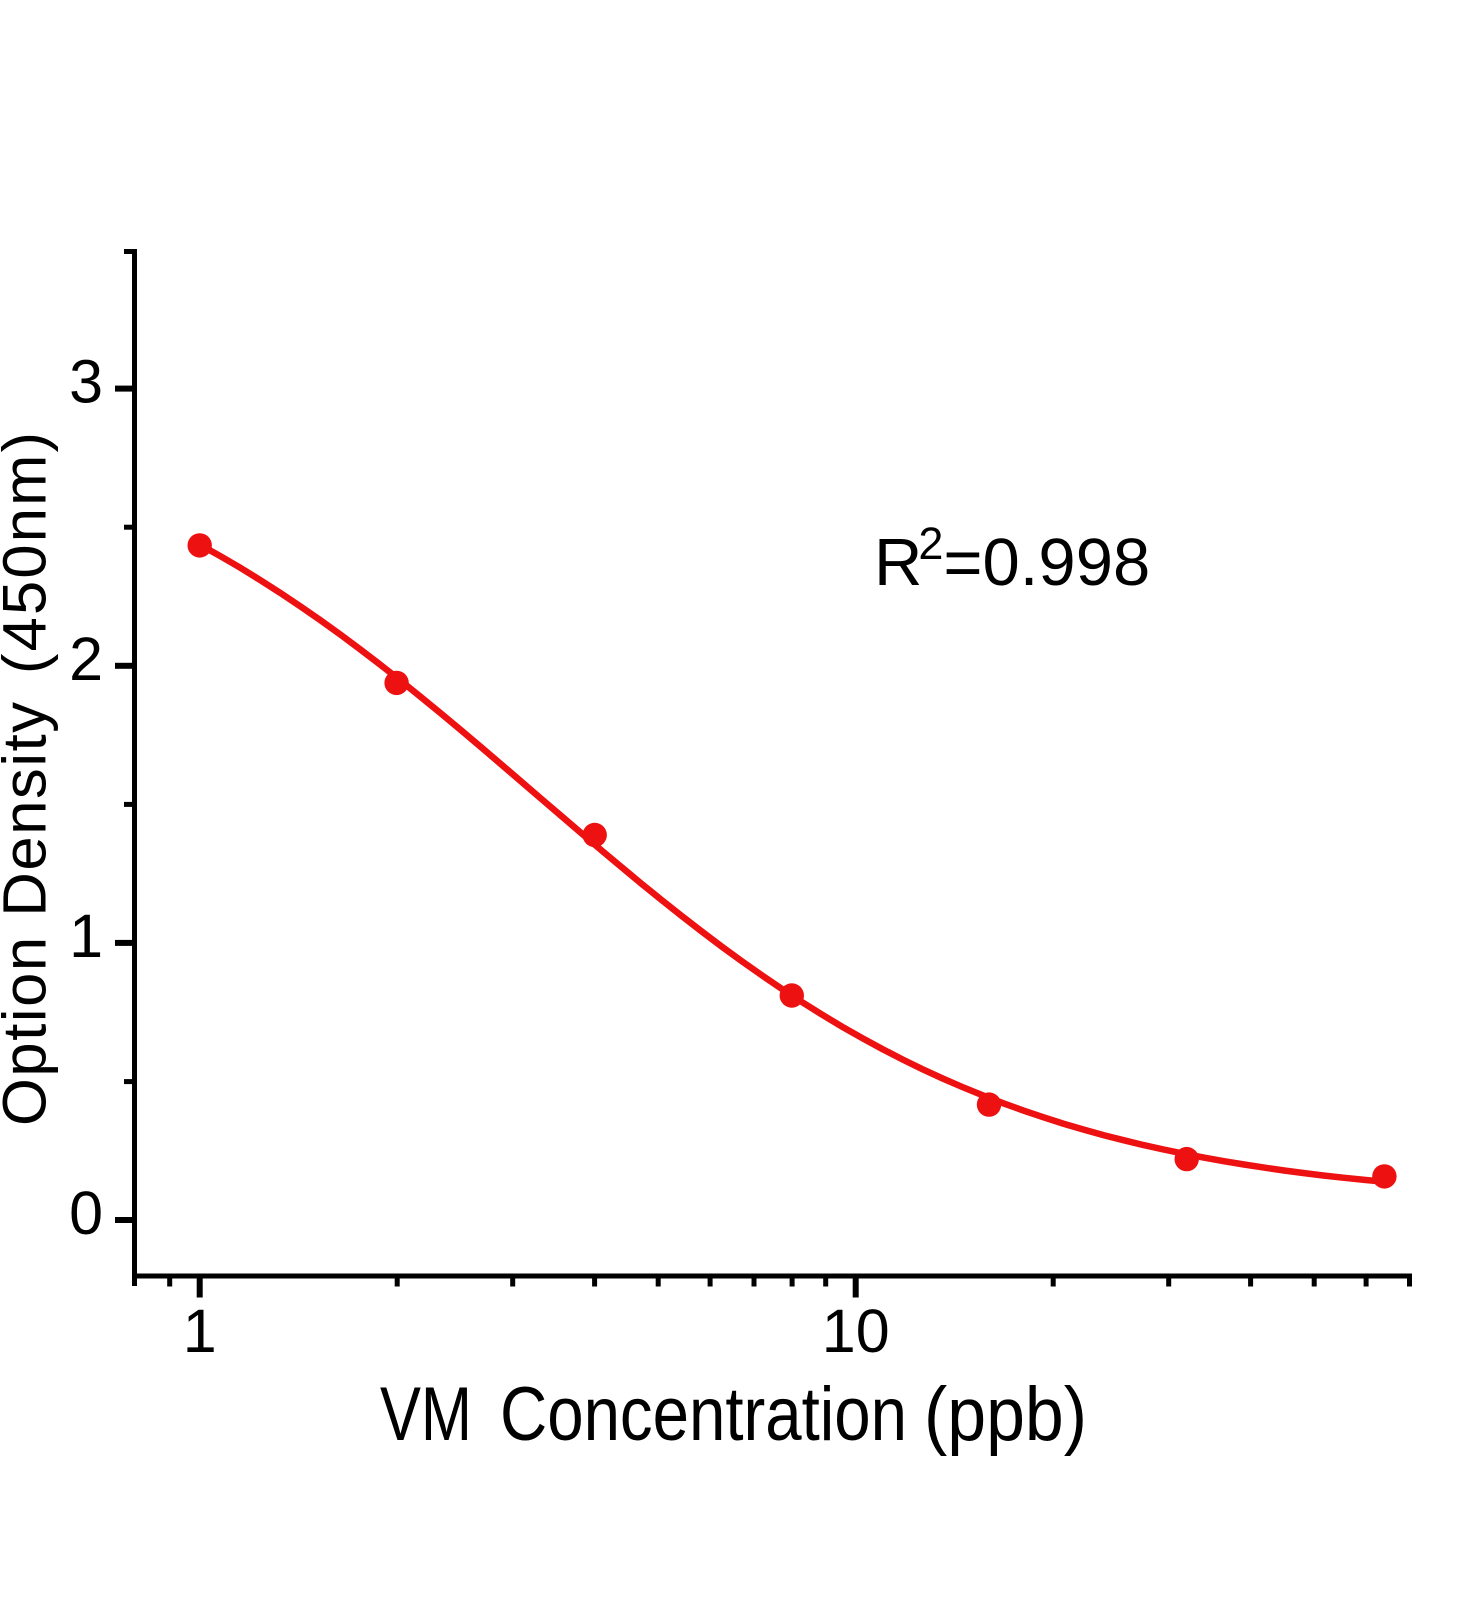 The image size is (1472, 1600). What do you see at coordinates (426, 1414) in the screenshot?
I see `svg-text: VM` at bounding box center [426, 1414].